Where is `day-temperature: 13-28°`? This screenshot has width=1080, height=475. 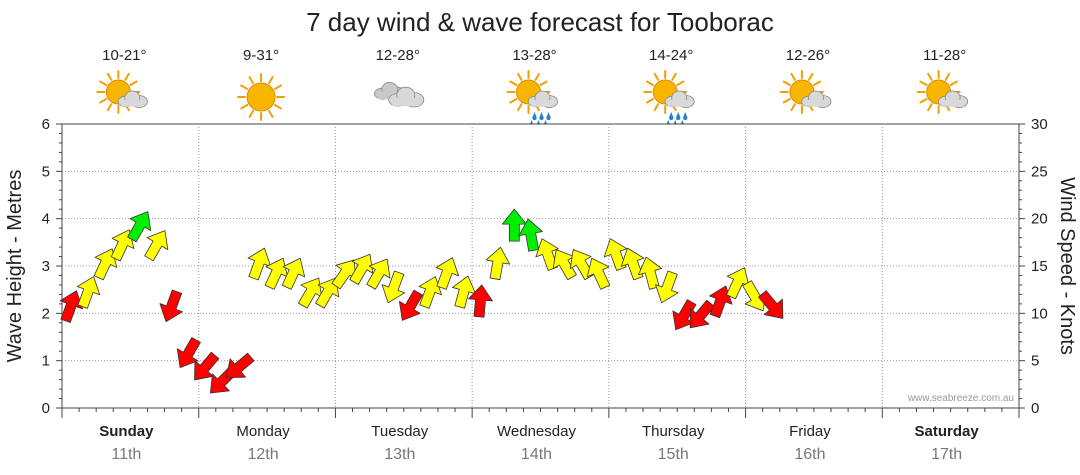 day-temperature: 13-28° is located at coordinates (534, 55).